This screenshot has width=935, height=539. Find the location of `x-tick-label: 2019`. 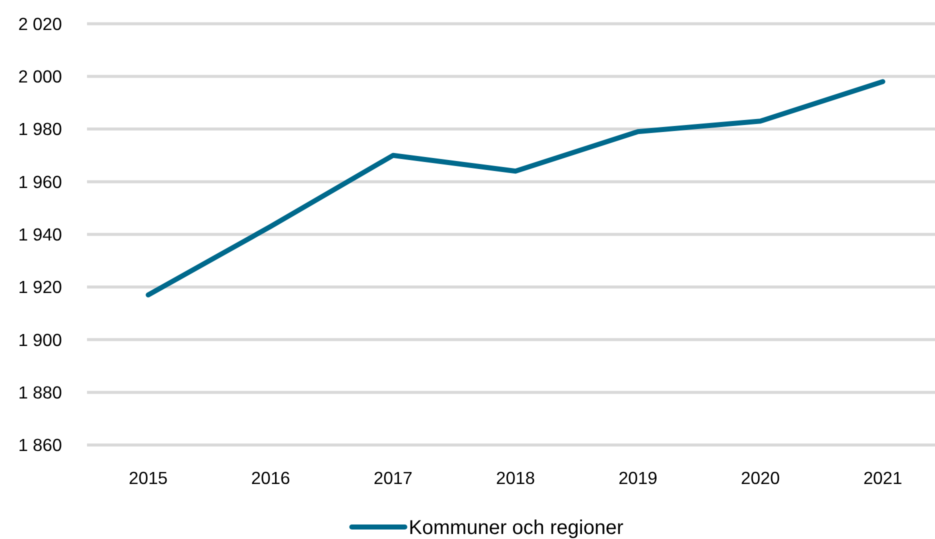

x-tick-label: 2019 is located at coordinates (638, 478).